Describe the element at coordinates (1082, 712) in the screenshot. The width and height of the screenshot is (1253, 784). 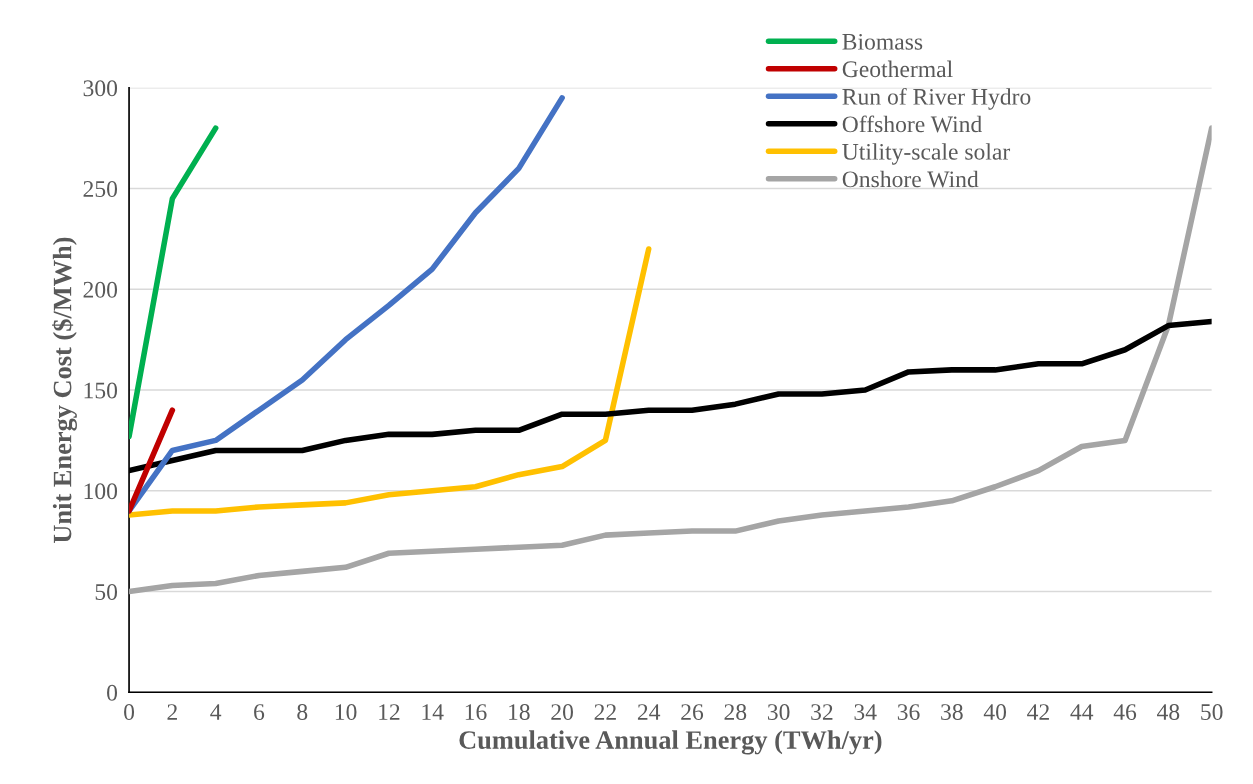
I see `x-tick-label: 44` at that location.